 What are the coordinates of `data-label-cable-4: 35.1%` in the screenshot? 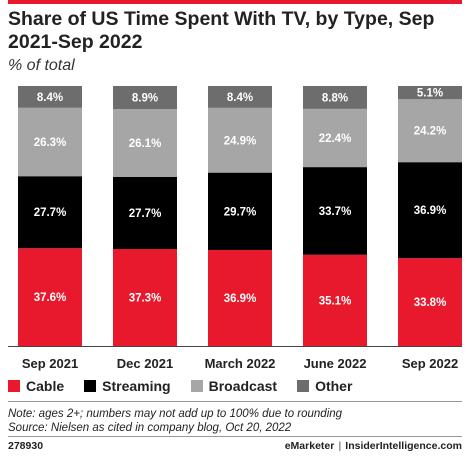 It's located at (335, 301).